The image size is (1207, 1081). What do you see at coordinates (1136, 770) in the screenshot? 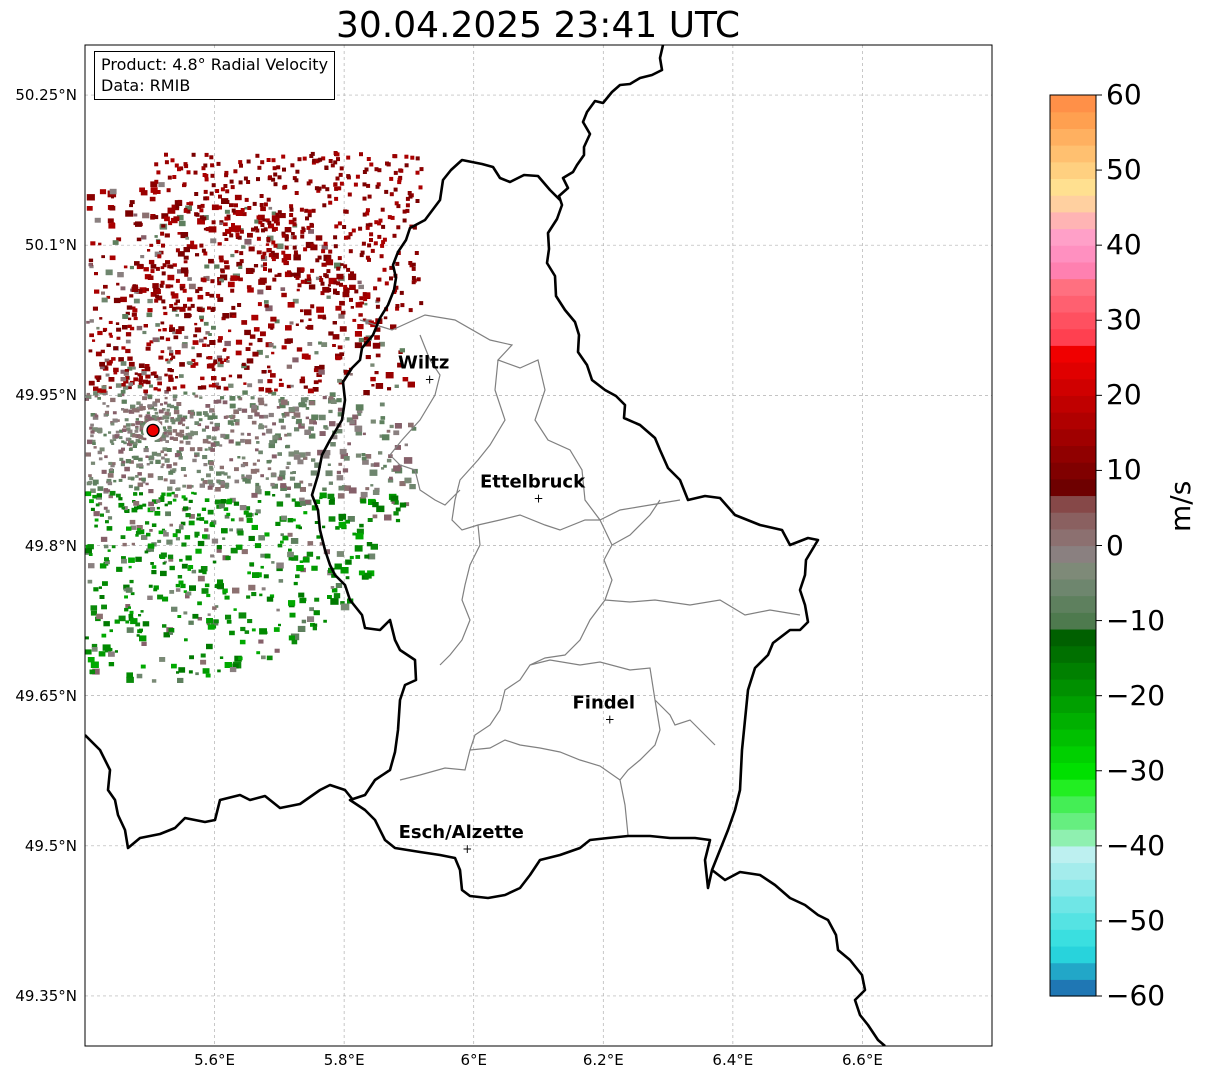
I see `colorbar-tick-label: −30` at bounding box center [1136, 770].